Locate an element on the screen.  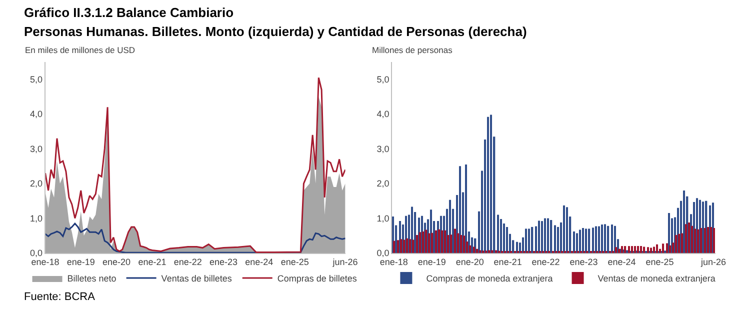
y-tick-label: 0,0 is located at coordinates (383, 253).